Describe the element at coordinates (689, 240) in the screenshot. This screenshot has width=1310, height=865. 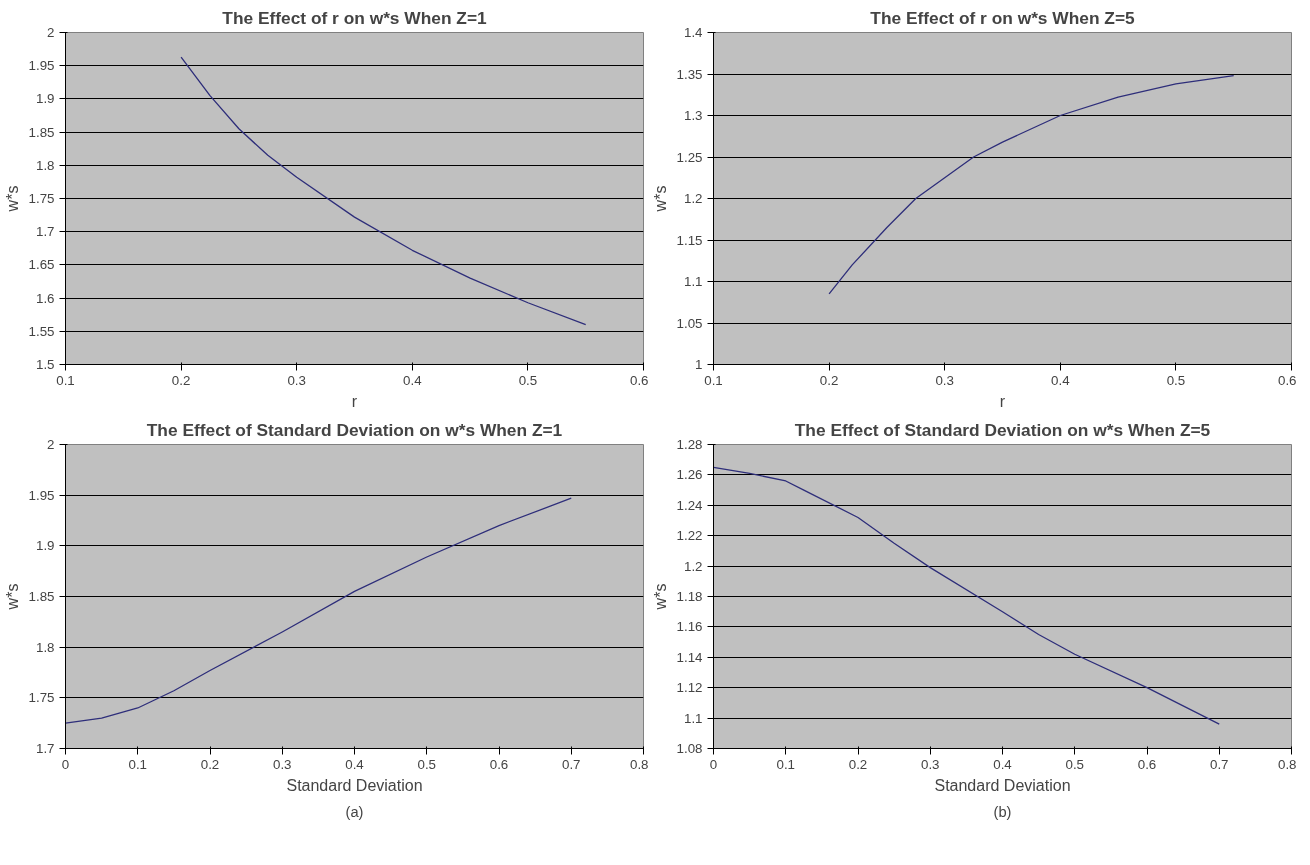
I see `y-tick-label: 1.15` at that location.